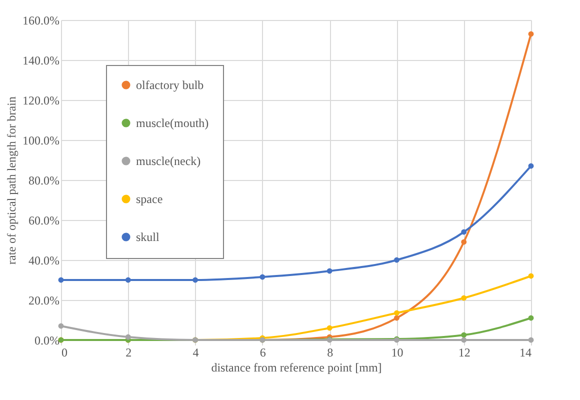  I want to click on y-tick-label: 80.0%, so click(44, 181).